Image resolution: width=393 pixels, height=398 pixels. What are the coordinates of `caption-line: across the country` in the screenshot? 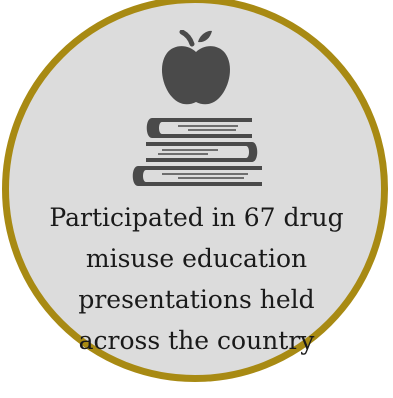 It's located at (196, 340).